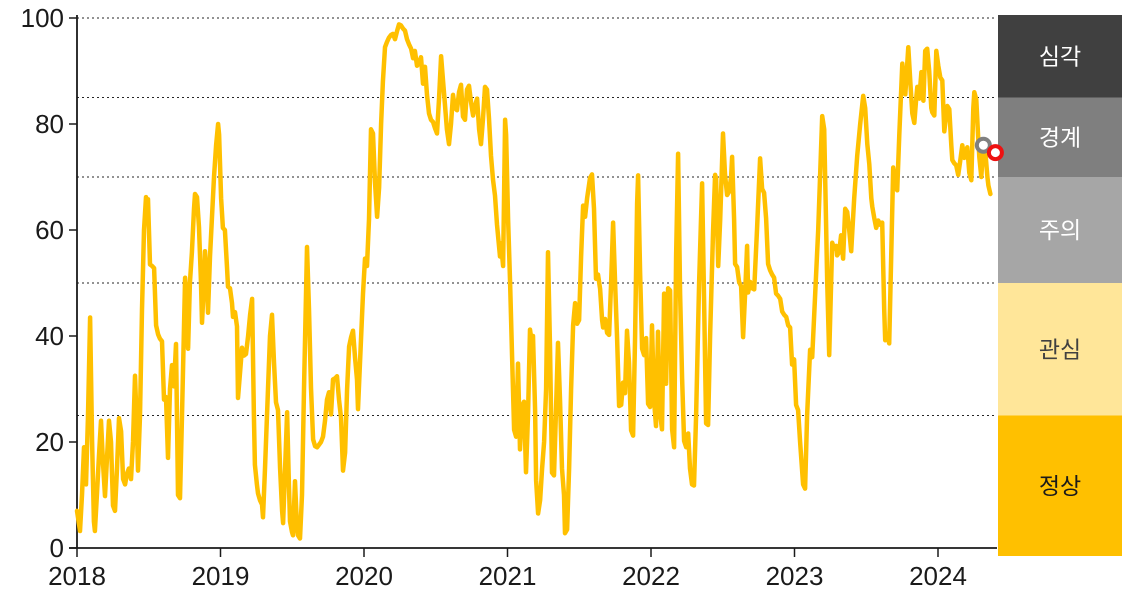  I want to click on x-tick-label-2021: 2021, so click(508, 576).